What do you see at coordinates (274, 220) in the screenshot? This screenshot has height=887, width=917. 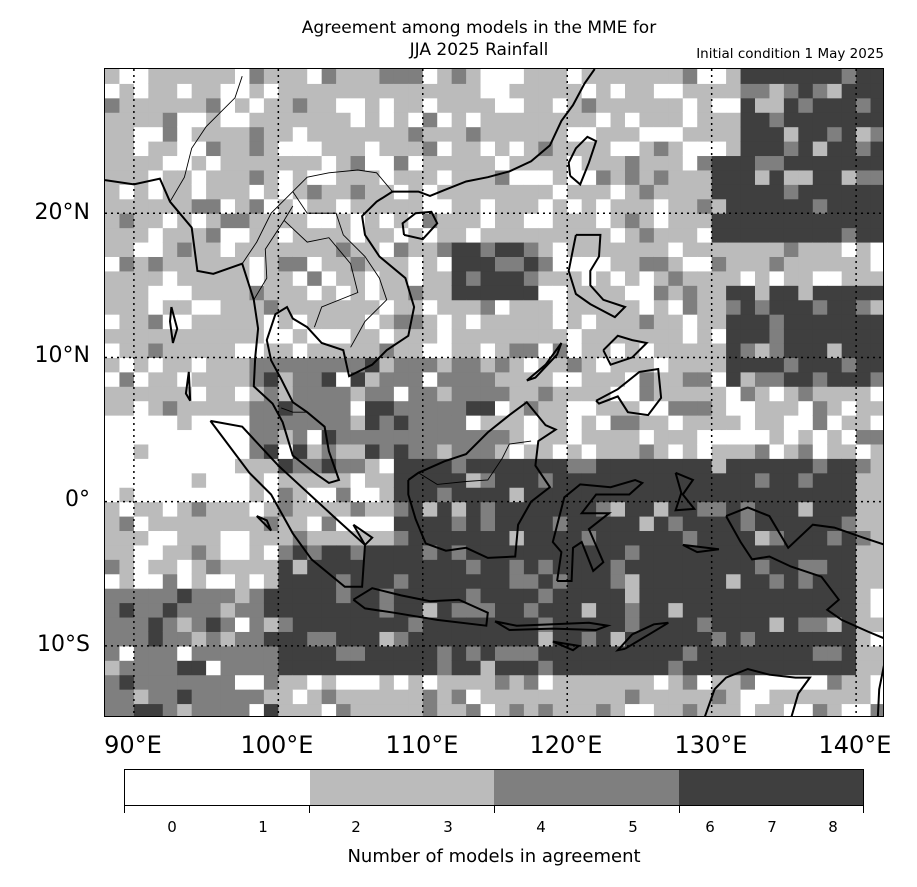 I see `country-border` at bounding box center [274, 220].